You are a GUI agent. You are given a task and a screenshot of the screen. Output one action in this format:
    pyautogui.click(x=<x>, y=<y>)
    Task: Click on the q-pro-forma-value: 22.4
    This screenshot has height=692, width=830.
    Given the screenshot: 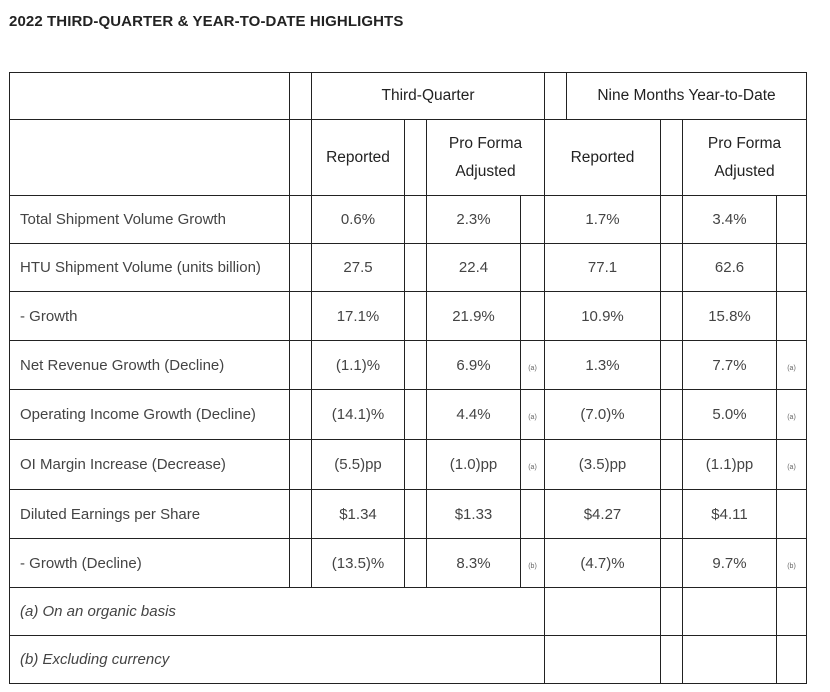 What is the action you would take?
    pyautogui.click(x=473, y=267)
    